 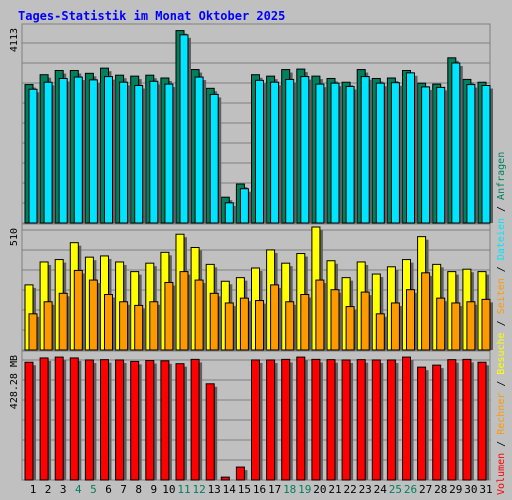 I want to click on day-label-26: 26, so click(x=410, y=489).